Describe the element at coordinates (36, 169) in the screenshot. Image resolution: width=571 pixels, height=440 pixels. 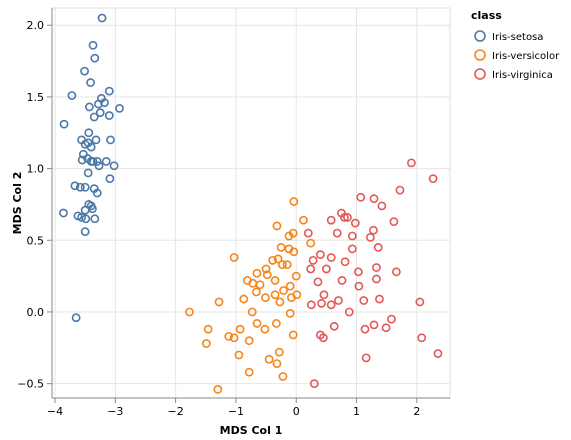
I see `y-tick-label: 1.0` at that location.